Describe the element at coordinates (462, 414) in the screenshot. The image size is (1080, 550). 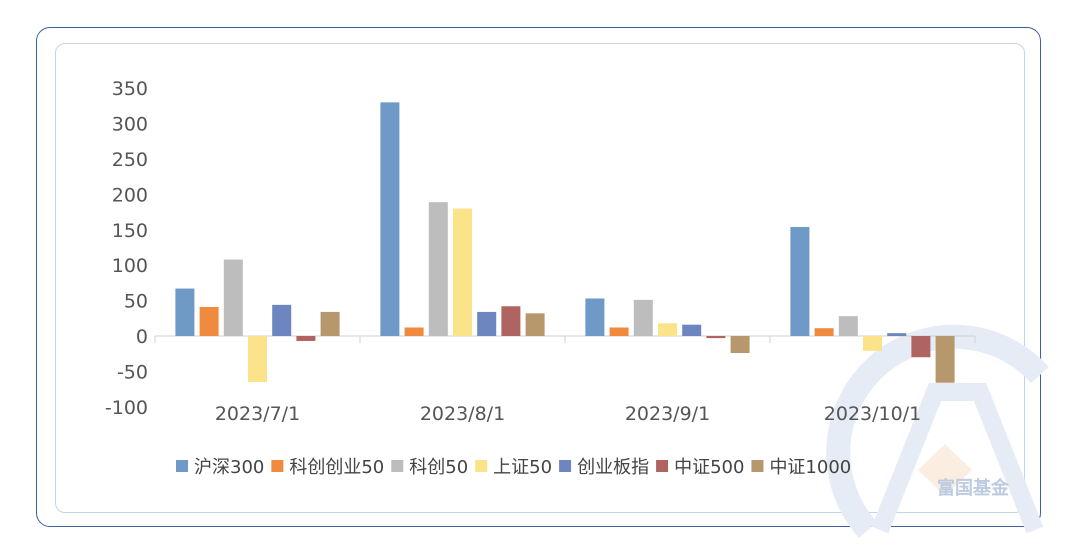
I see `x-tick-label: 2023/8/1` at that location.